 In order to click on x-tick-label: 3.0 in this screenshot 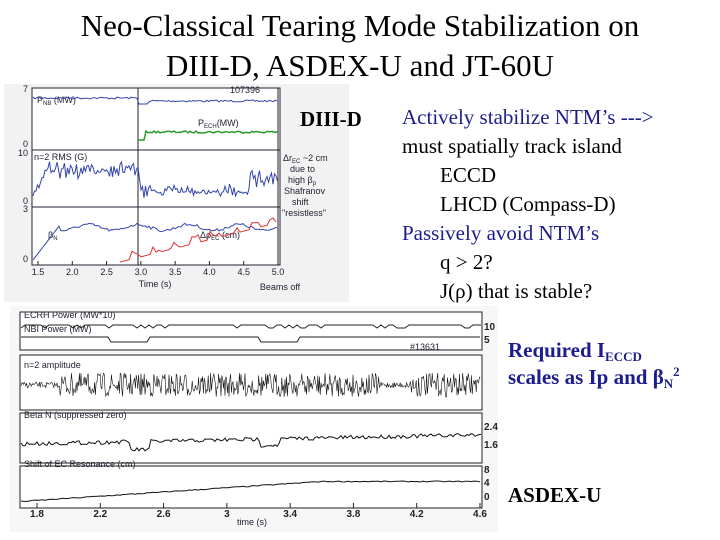, I will do `click(141, 272)`.